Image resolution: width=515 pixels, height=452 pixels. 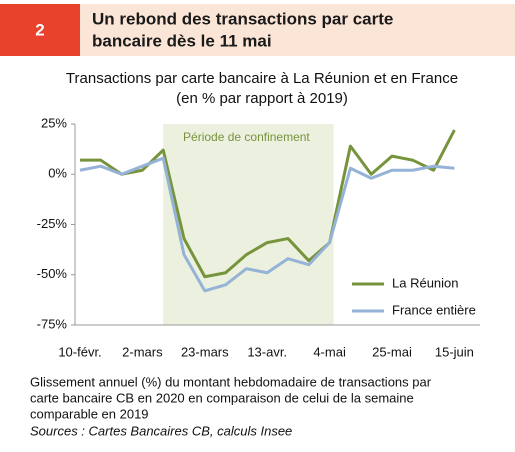 What do you see at coordinates (52, 273) in the screenshot?
I see `y-tick-label: -50%` at bounding box center [52, 273].